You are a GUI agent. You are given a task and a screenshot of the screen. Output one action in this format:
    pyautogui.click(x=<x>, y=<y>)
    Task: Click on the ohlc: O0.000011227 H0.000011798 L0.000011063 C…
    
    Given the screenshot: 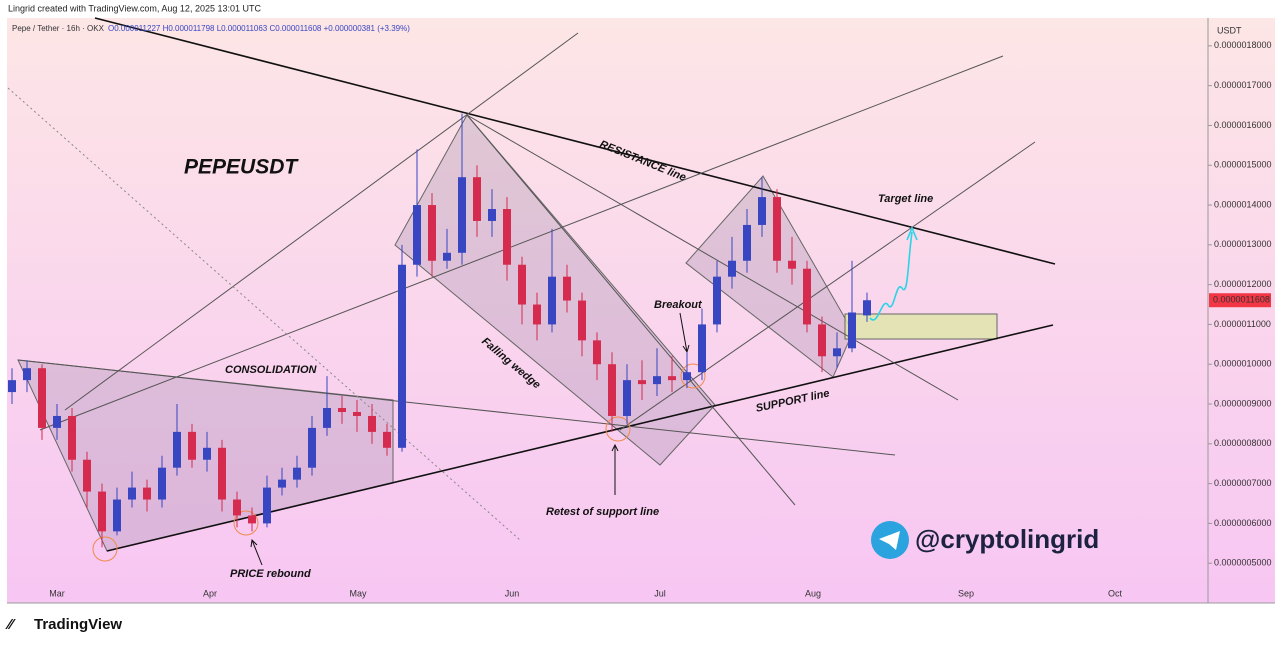 What is the action you would take?
    pyautogui.click(x=259, y=28)
    